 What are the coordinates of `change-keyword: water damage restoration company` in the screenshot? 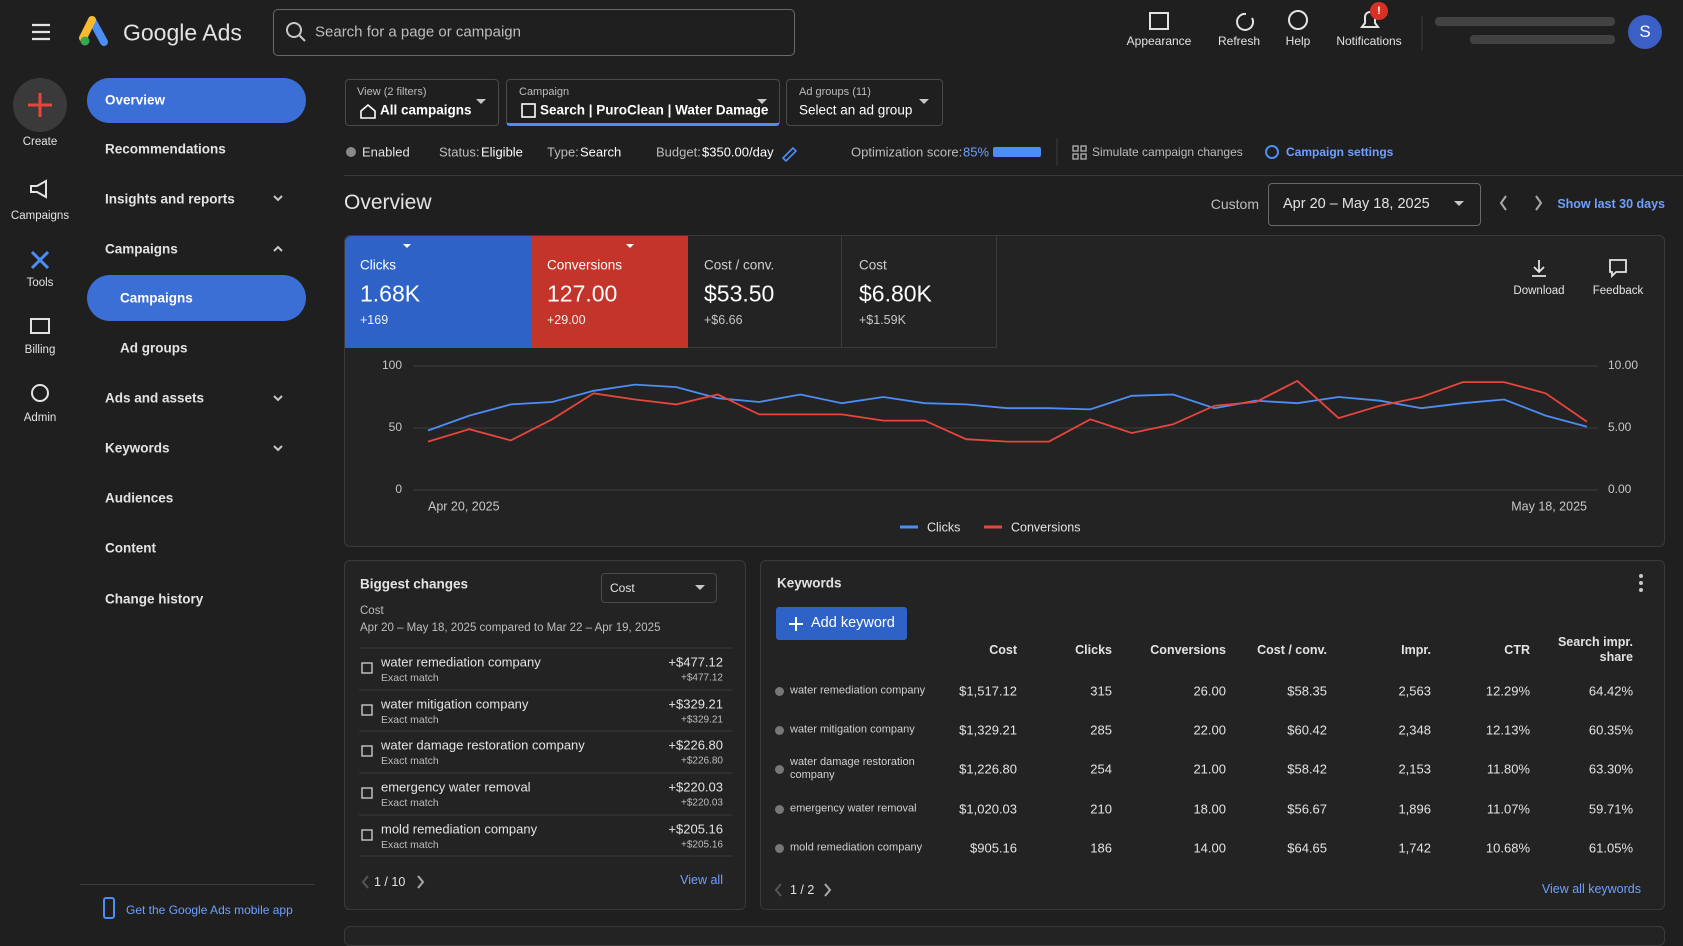 It's located at (483, 745).